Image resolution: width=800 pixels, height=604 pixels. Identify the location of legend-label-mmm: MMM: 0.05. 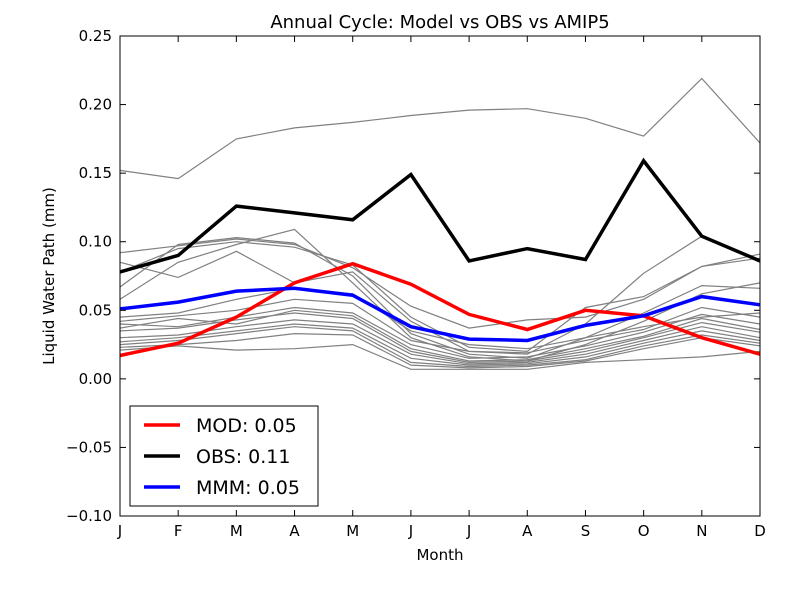
(248, 488).